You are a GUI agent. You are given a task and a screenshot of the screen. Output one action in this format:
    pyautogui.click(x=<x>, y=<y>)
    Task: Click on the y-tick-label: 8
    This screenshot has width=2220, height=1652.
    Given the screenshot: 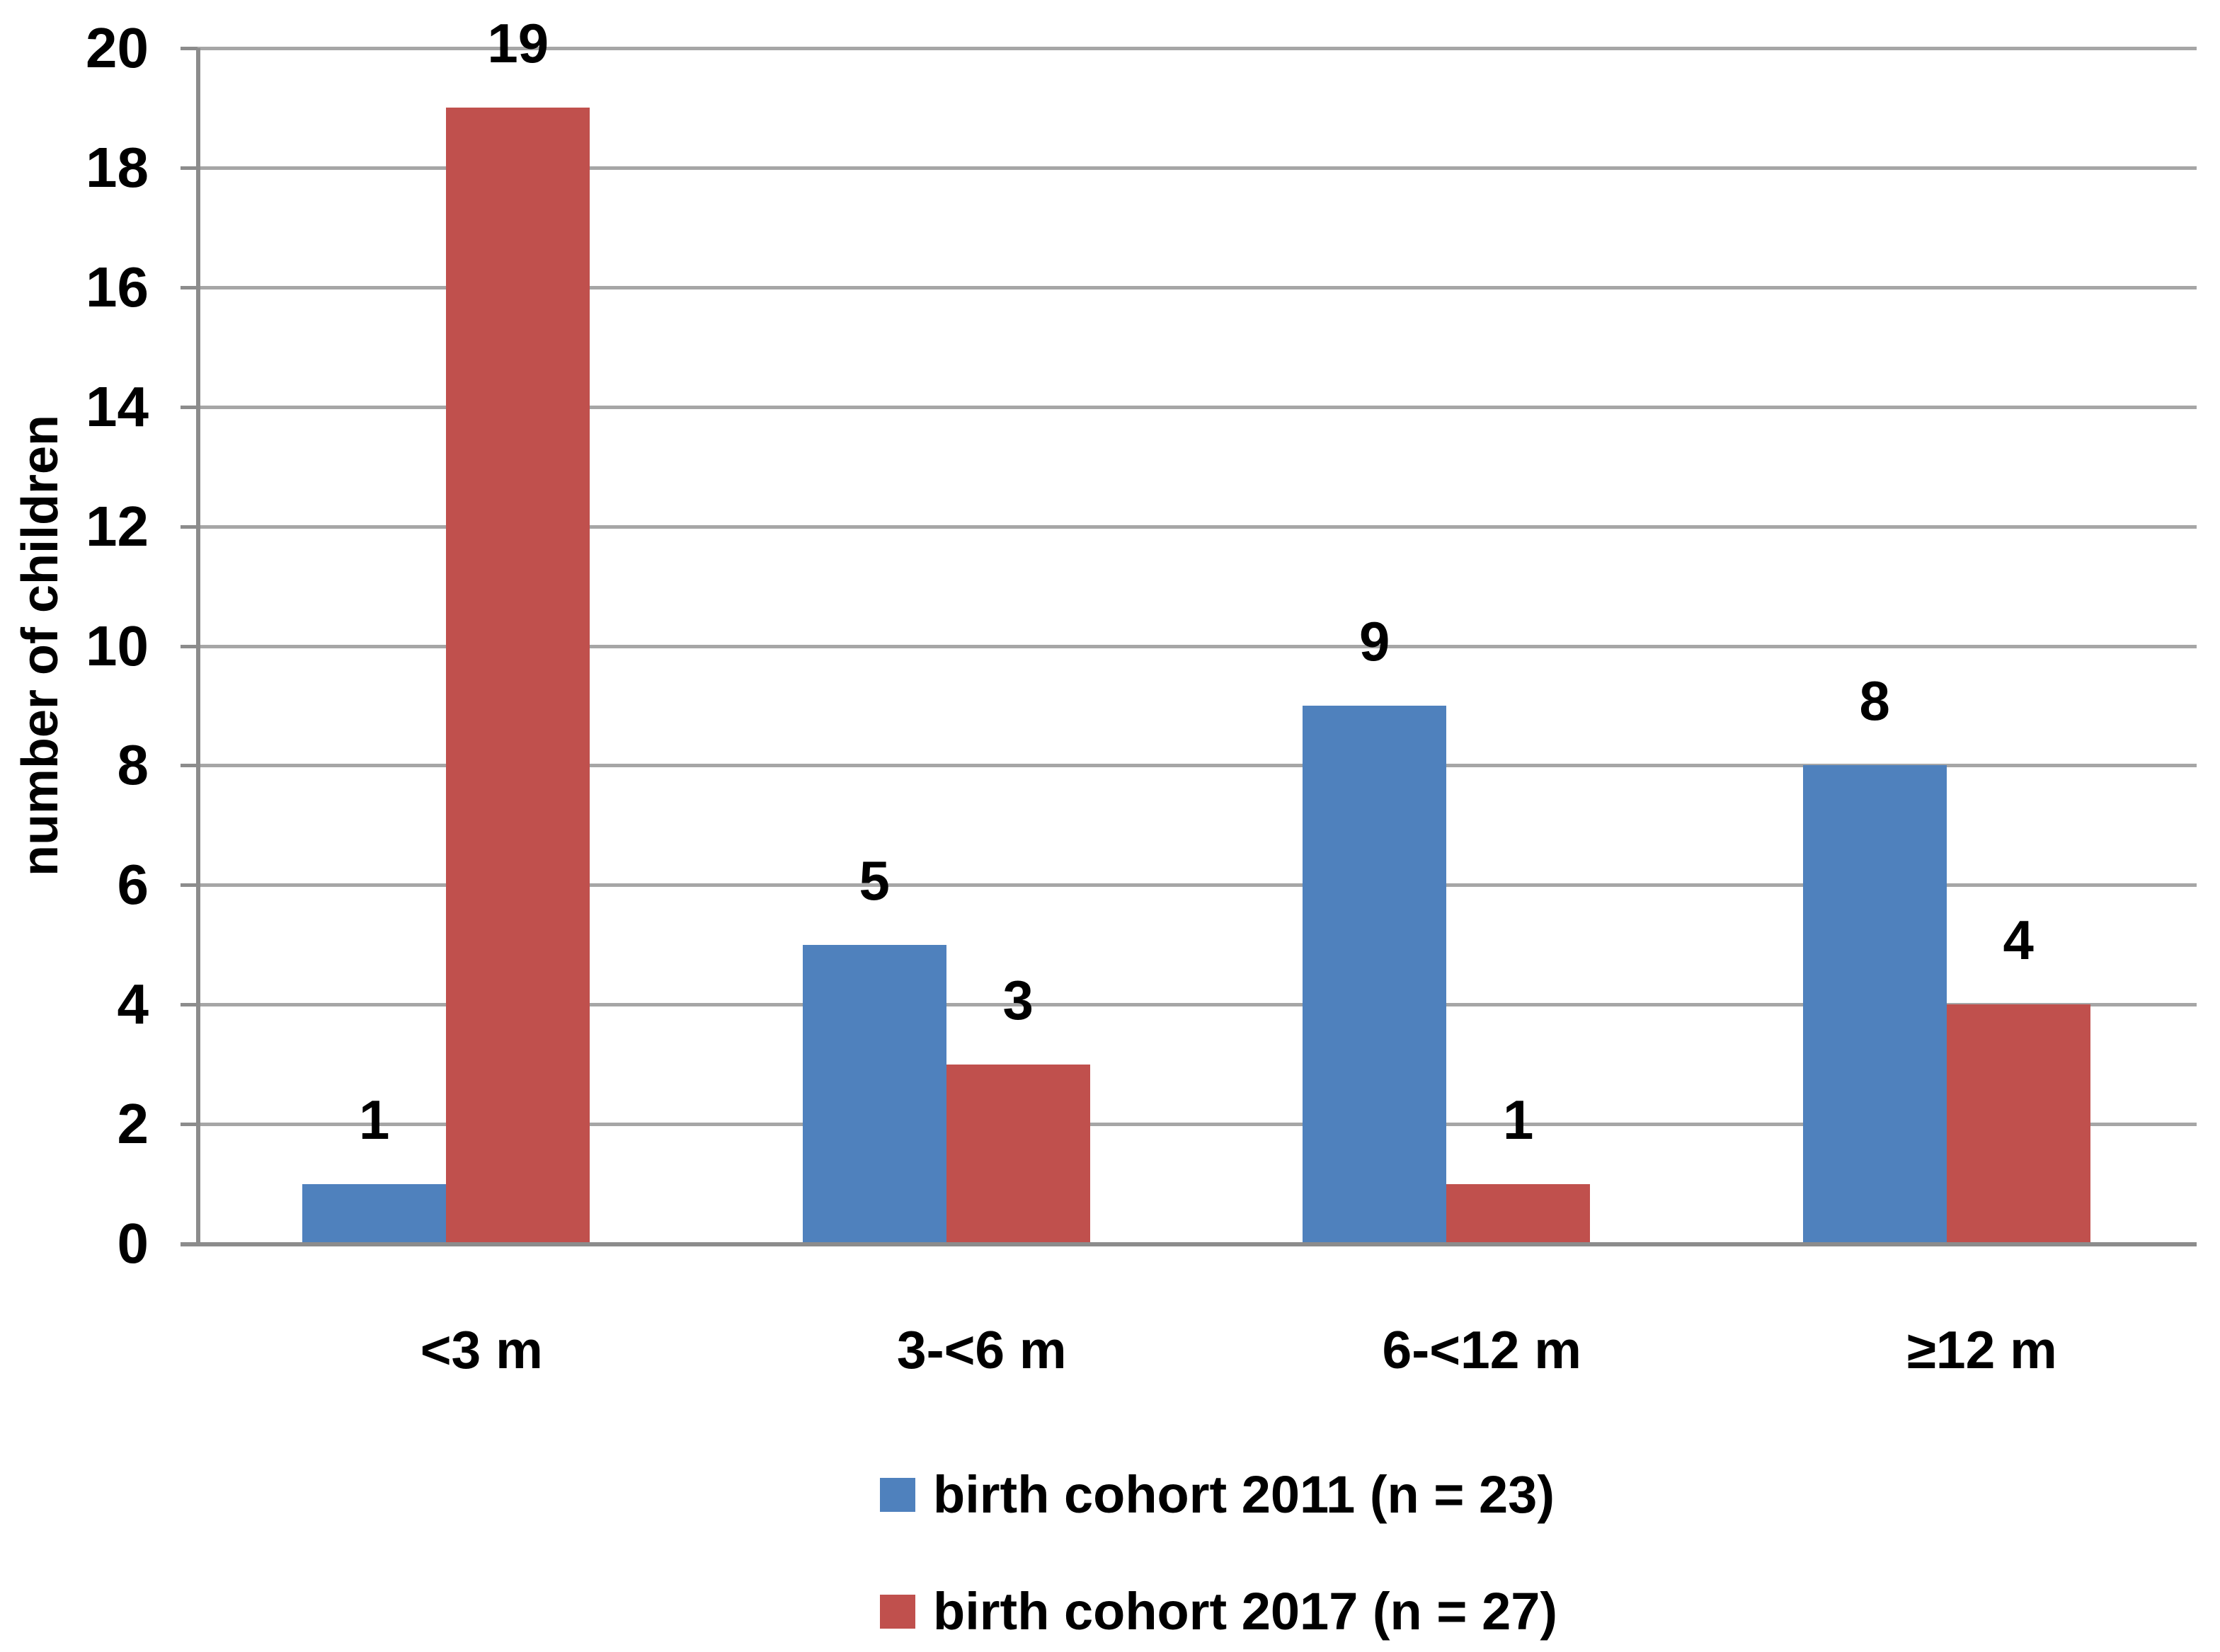 What is the action you would take?
    pyautogui.click(x=133, y=765)
    